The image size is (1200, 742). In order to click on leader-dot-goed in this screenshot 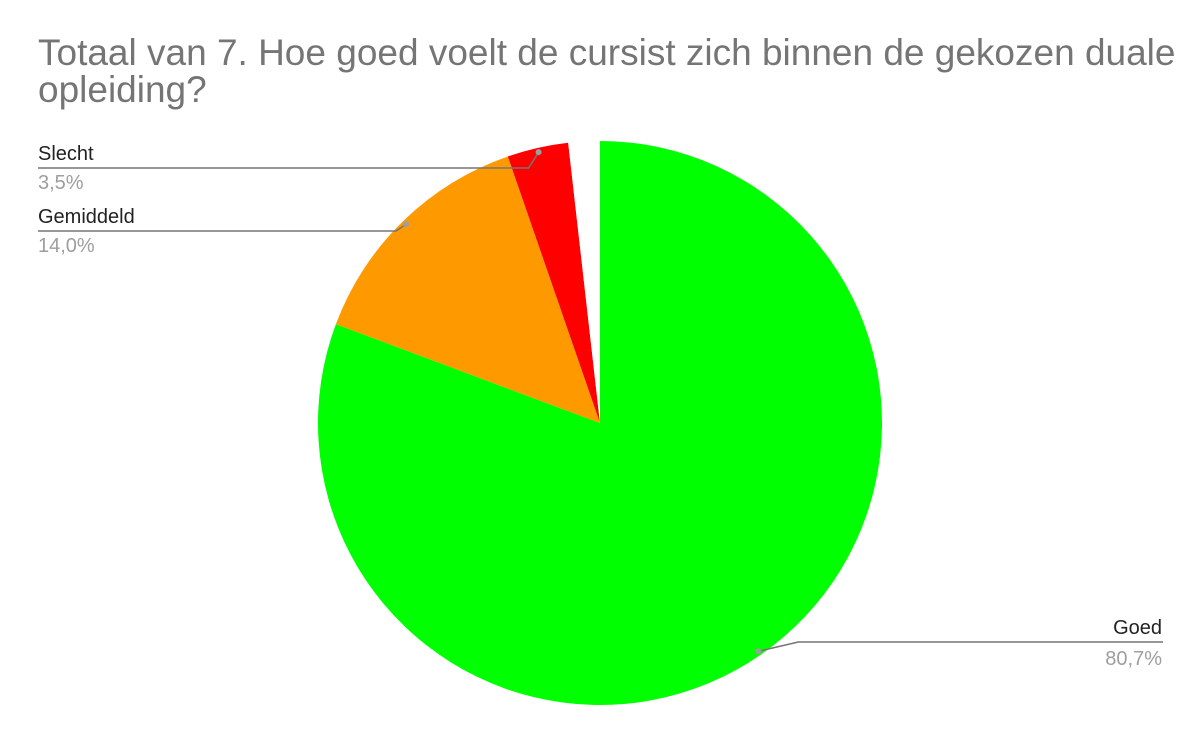, I will do `click(758, 651)`.